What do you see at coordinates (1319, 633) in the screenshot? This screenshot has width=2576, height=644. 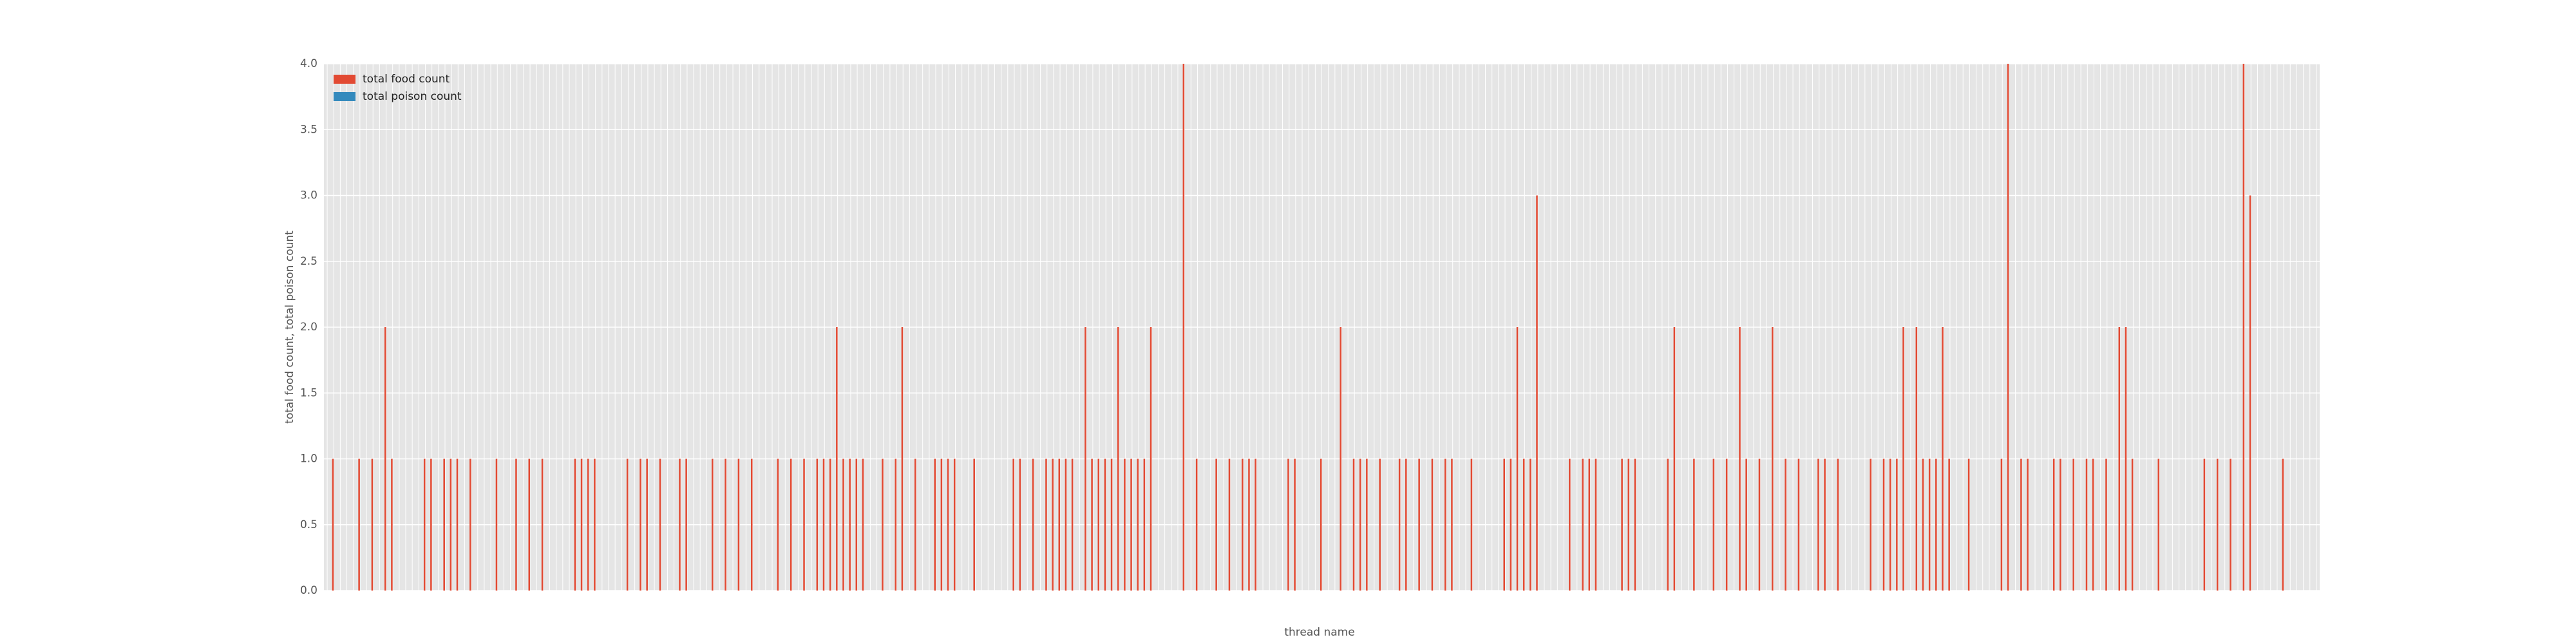 I see `x-axis-label: thread name` at bounding box center [1319, 633].